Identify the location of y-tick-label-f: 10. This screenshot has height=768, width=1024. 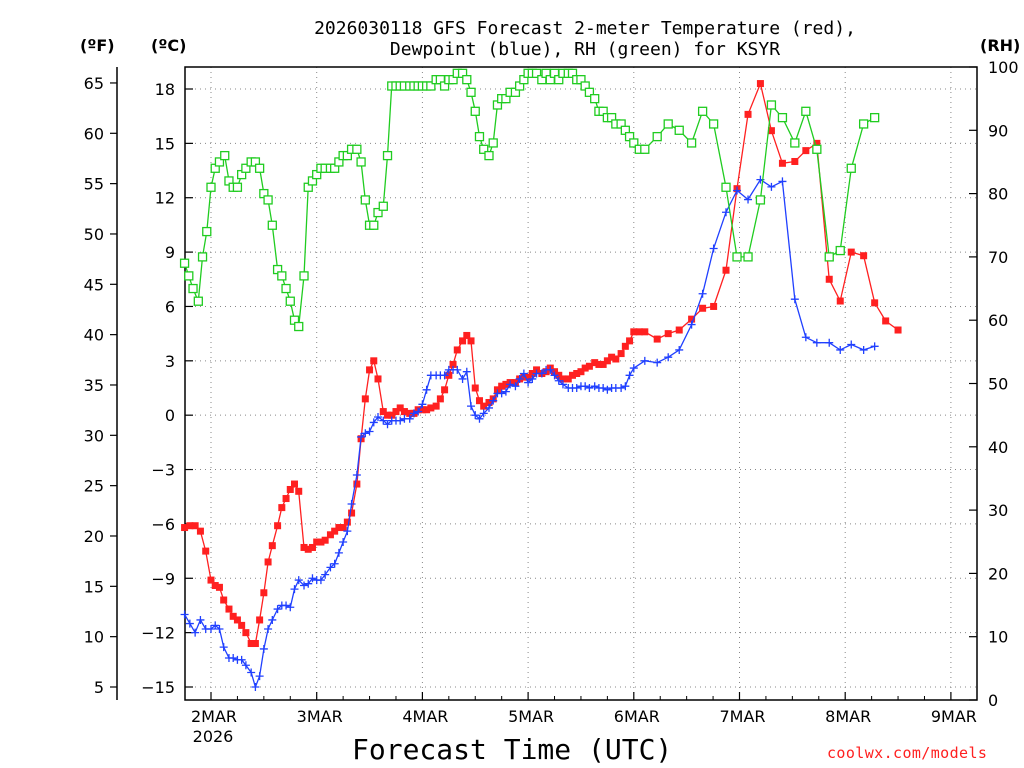
(94, 637).